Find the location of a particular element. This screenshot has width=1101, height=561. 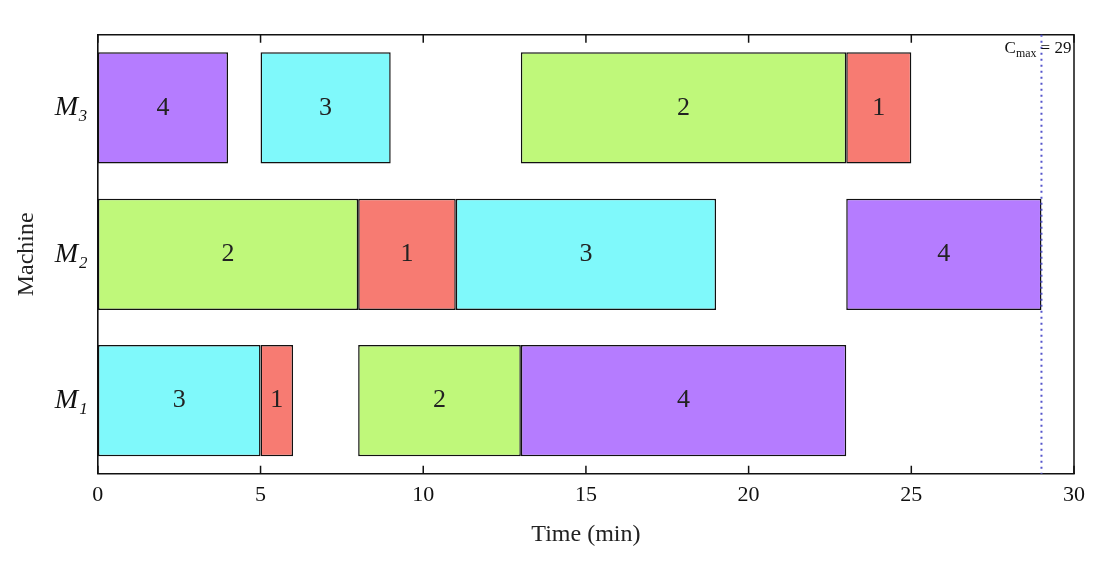

x-tick-label: 10 is located at coordinates (423, 493).